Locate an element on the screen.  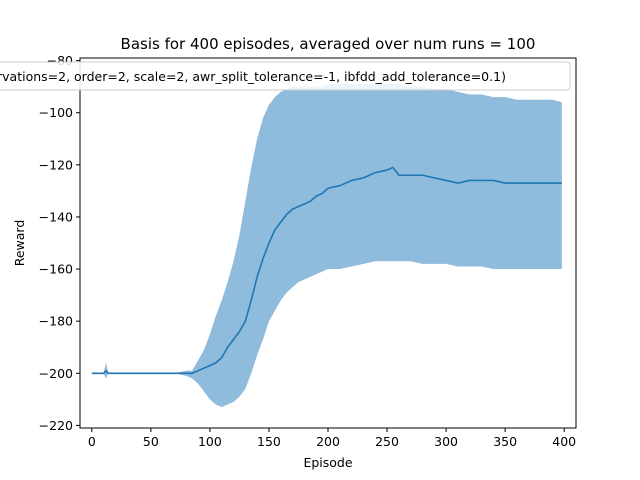
y-tick-label: −200 is located at coordinates (56, 373).